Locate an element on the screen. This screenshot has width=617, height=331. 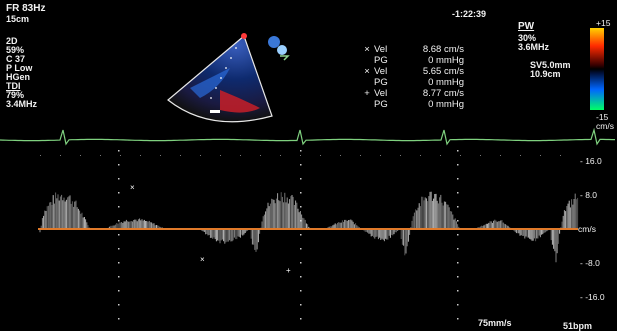
velocity-tick-label: - -16.0 is located at coordinates (592, 297).